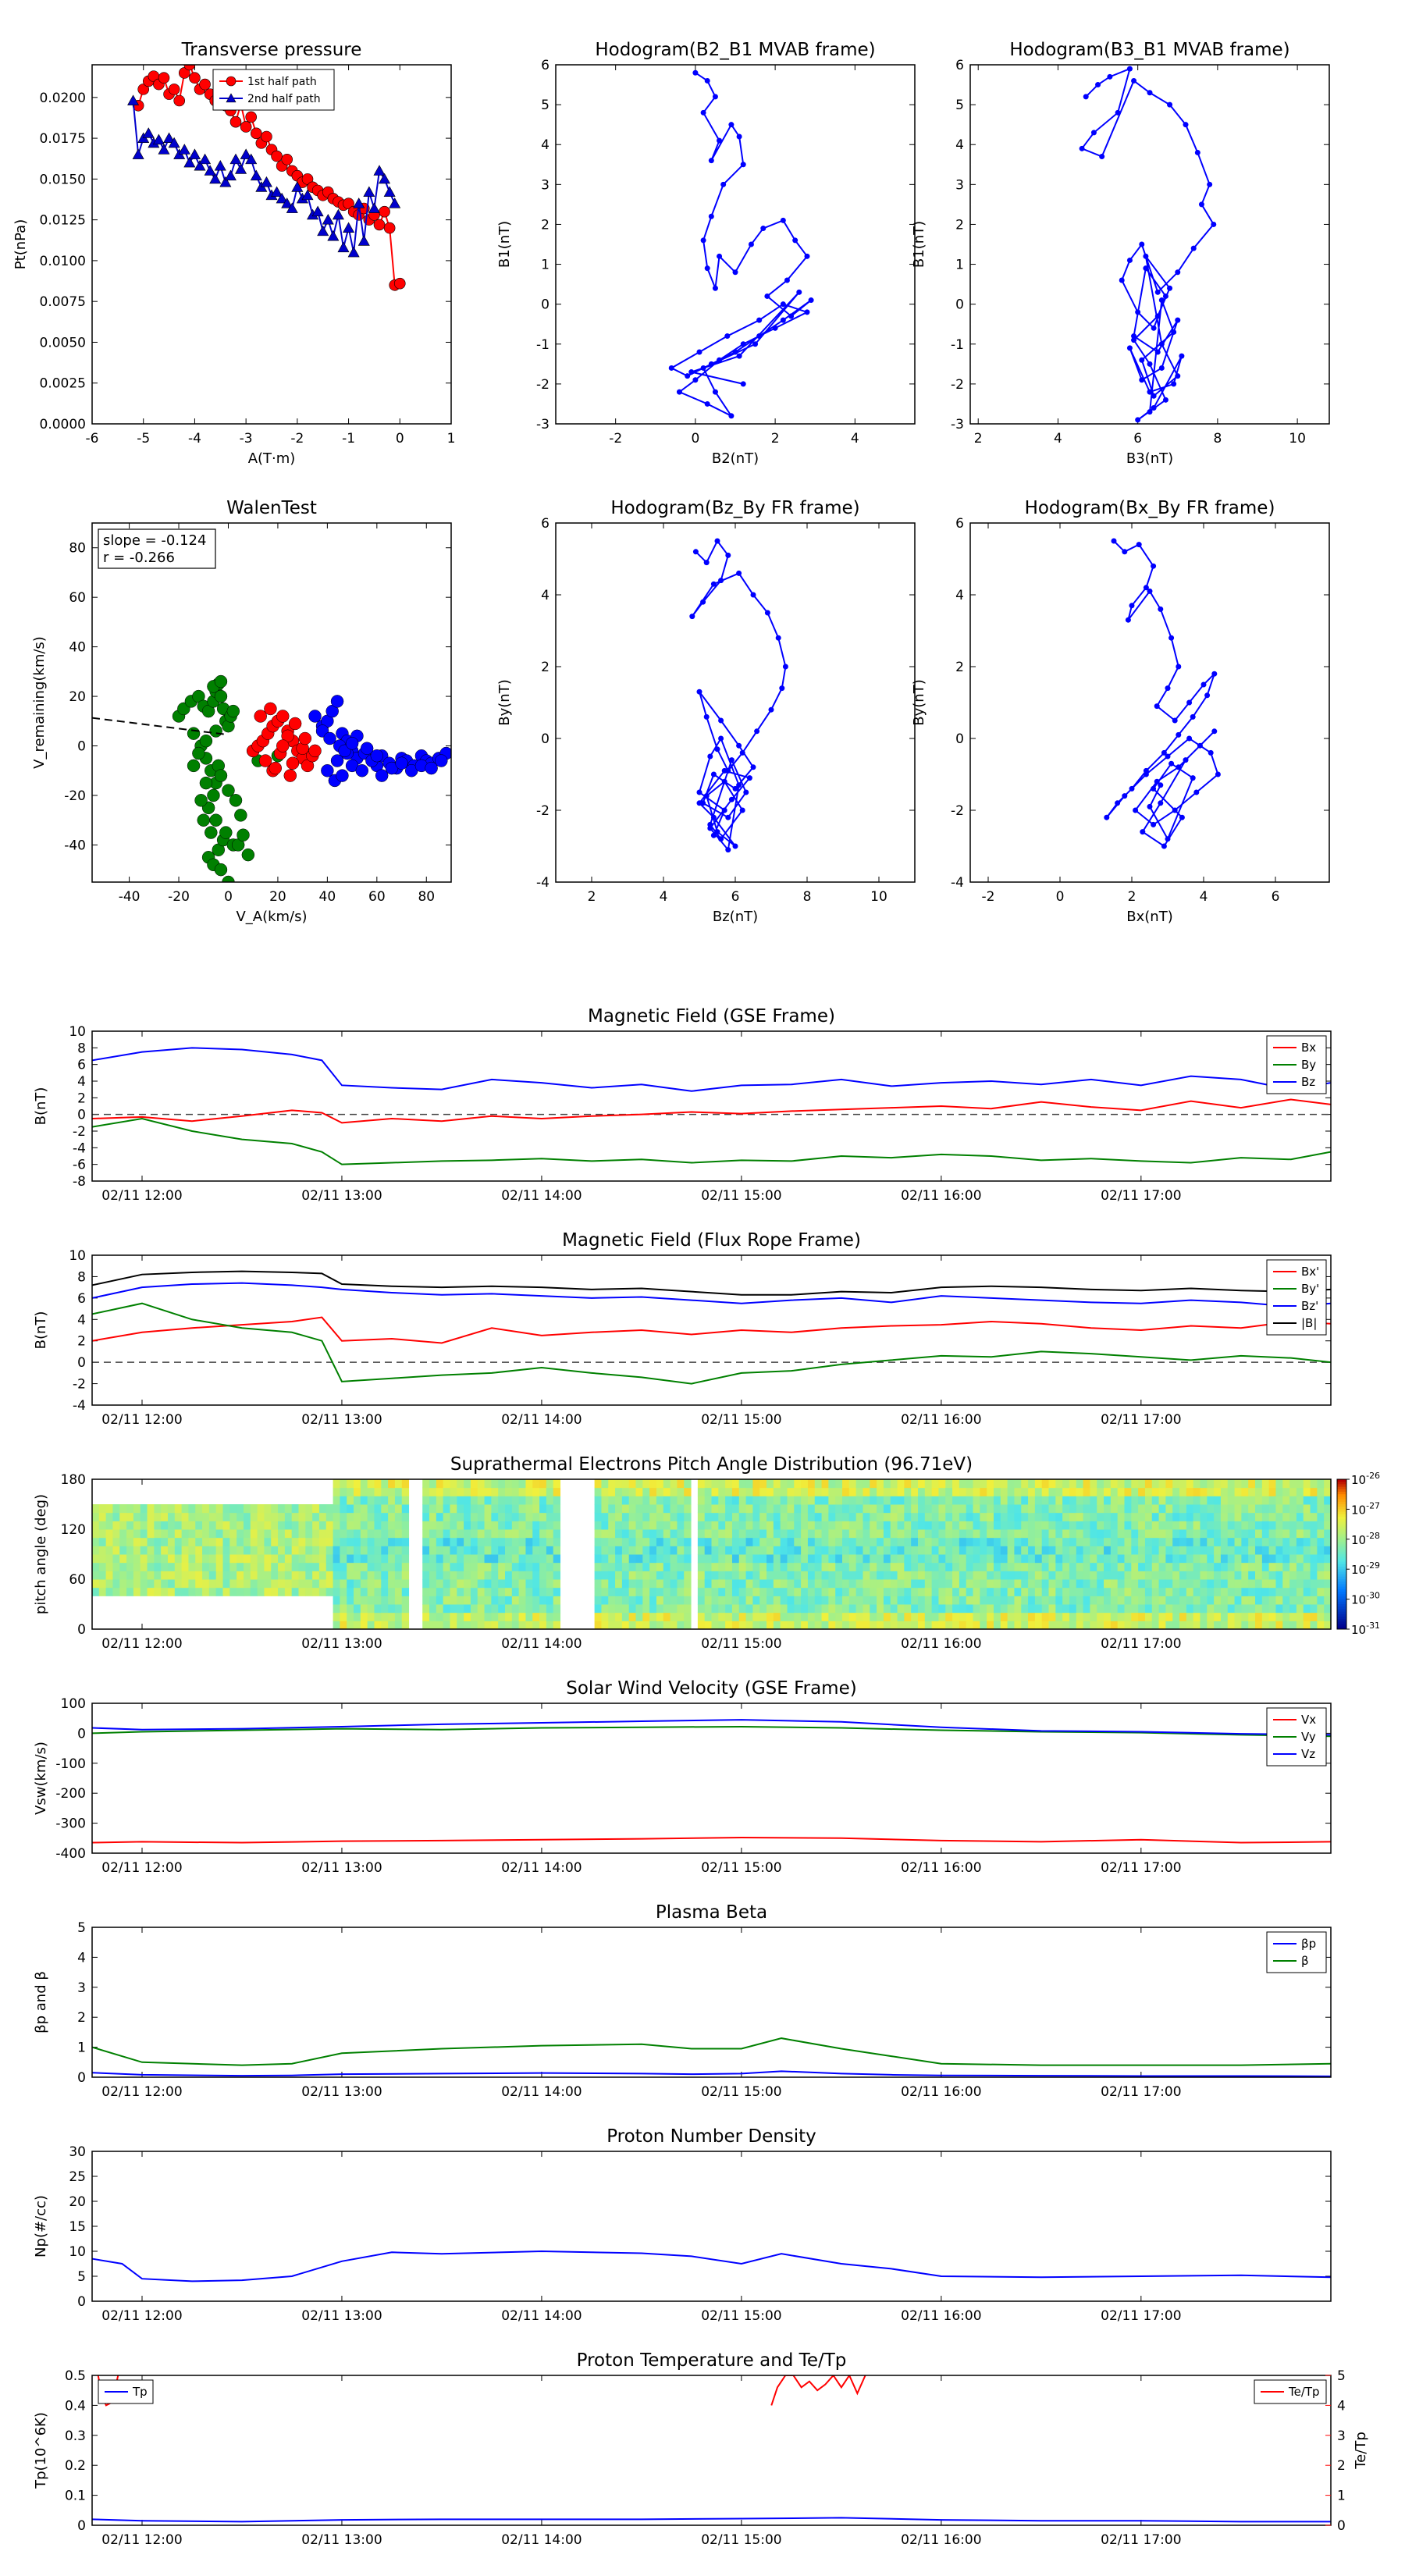 The height and width of the screenshot is (2576, 1405). I want to click on annotation-text: slope = -0.124, so click(154, 540).